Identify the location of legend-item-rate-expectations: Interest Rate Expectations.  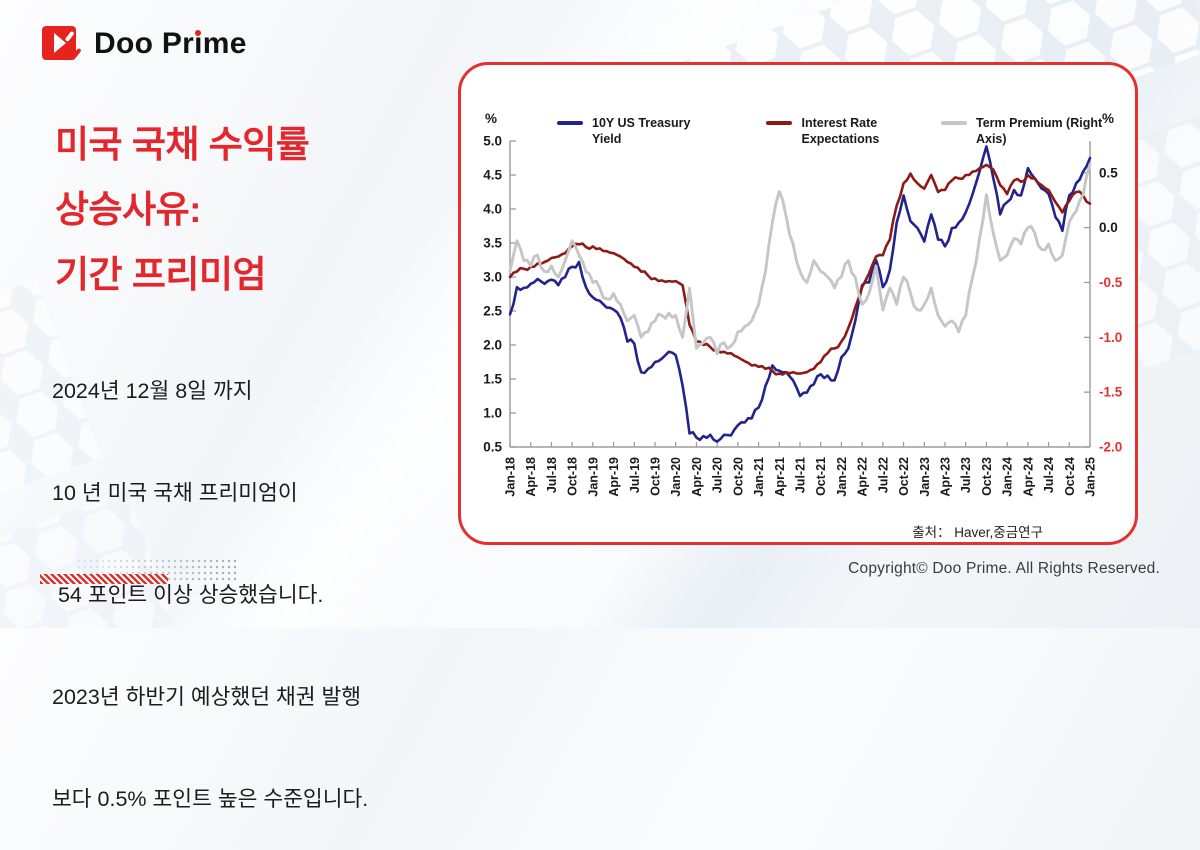
(831, 131).